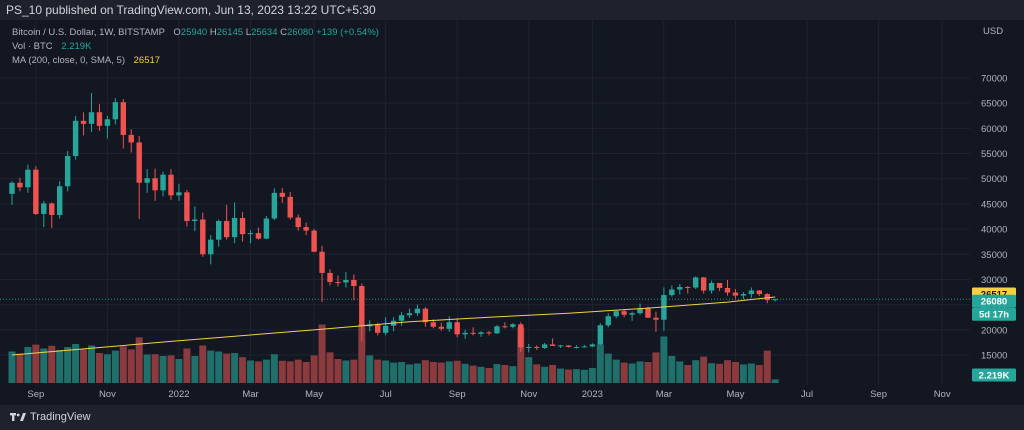  Describe the element at coordinates (994, 280) in the screenshot. I see `y-tick-label: 30000` at that location.